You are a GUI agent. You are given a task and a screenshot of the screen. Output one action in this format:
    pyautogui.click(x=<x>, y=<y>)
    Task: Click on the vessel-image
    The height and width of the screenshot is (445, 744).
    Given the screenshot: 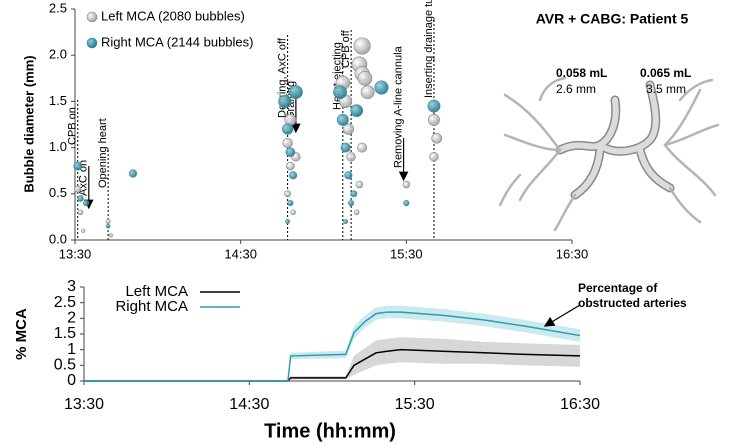 What is the action you would take?
    pyautogui.click(x=609, y=154)
    